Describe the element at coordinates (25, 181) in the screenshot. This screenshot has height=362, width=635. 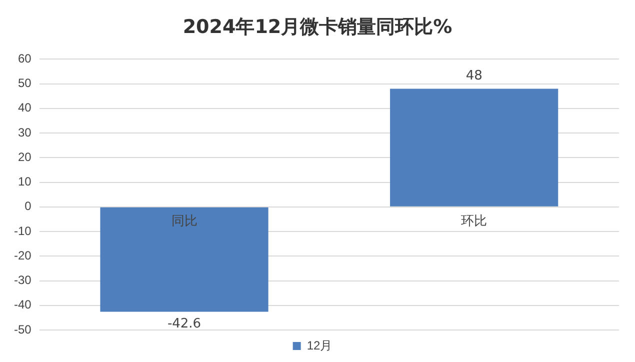
I see `y-tick-label: 10` at that location.